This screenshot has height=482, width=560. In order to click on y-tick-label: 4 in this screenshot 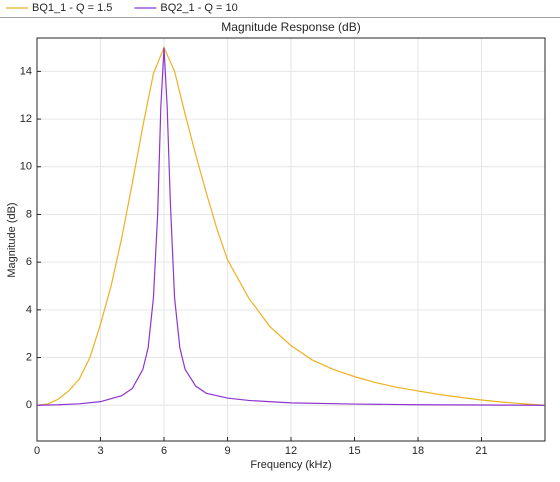, I will do `click(29, 310)`.